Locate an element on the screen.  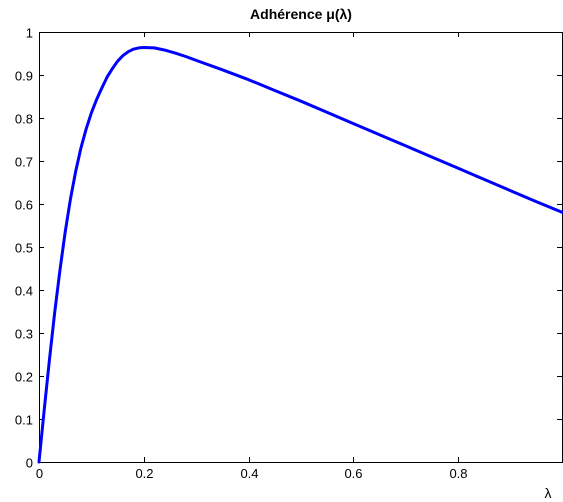
x-tick-label: 0.2 is located at coordinates (144, 473).